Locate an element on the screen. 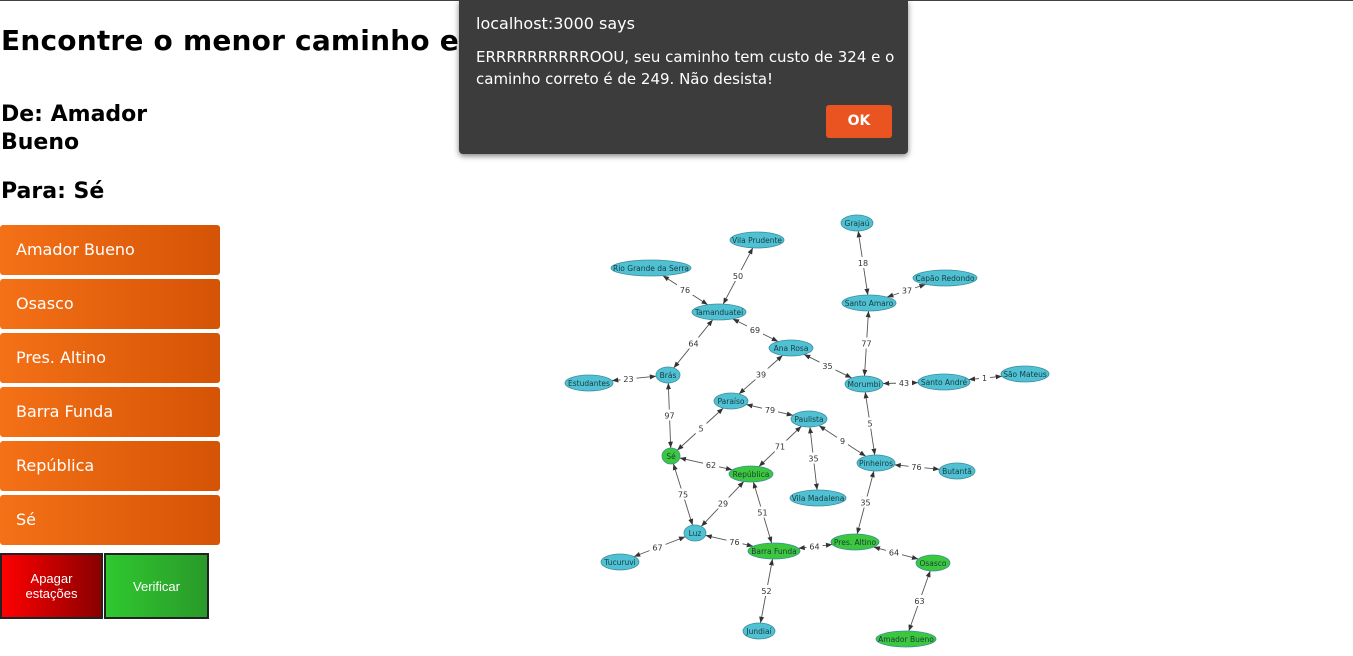 This screenshot has width=1353, height=656. node-label: Pres. Altino is located at coordinates (855, 542).